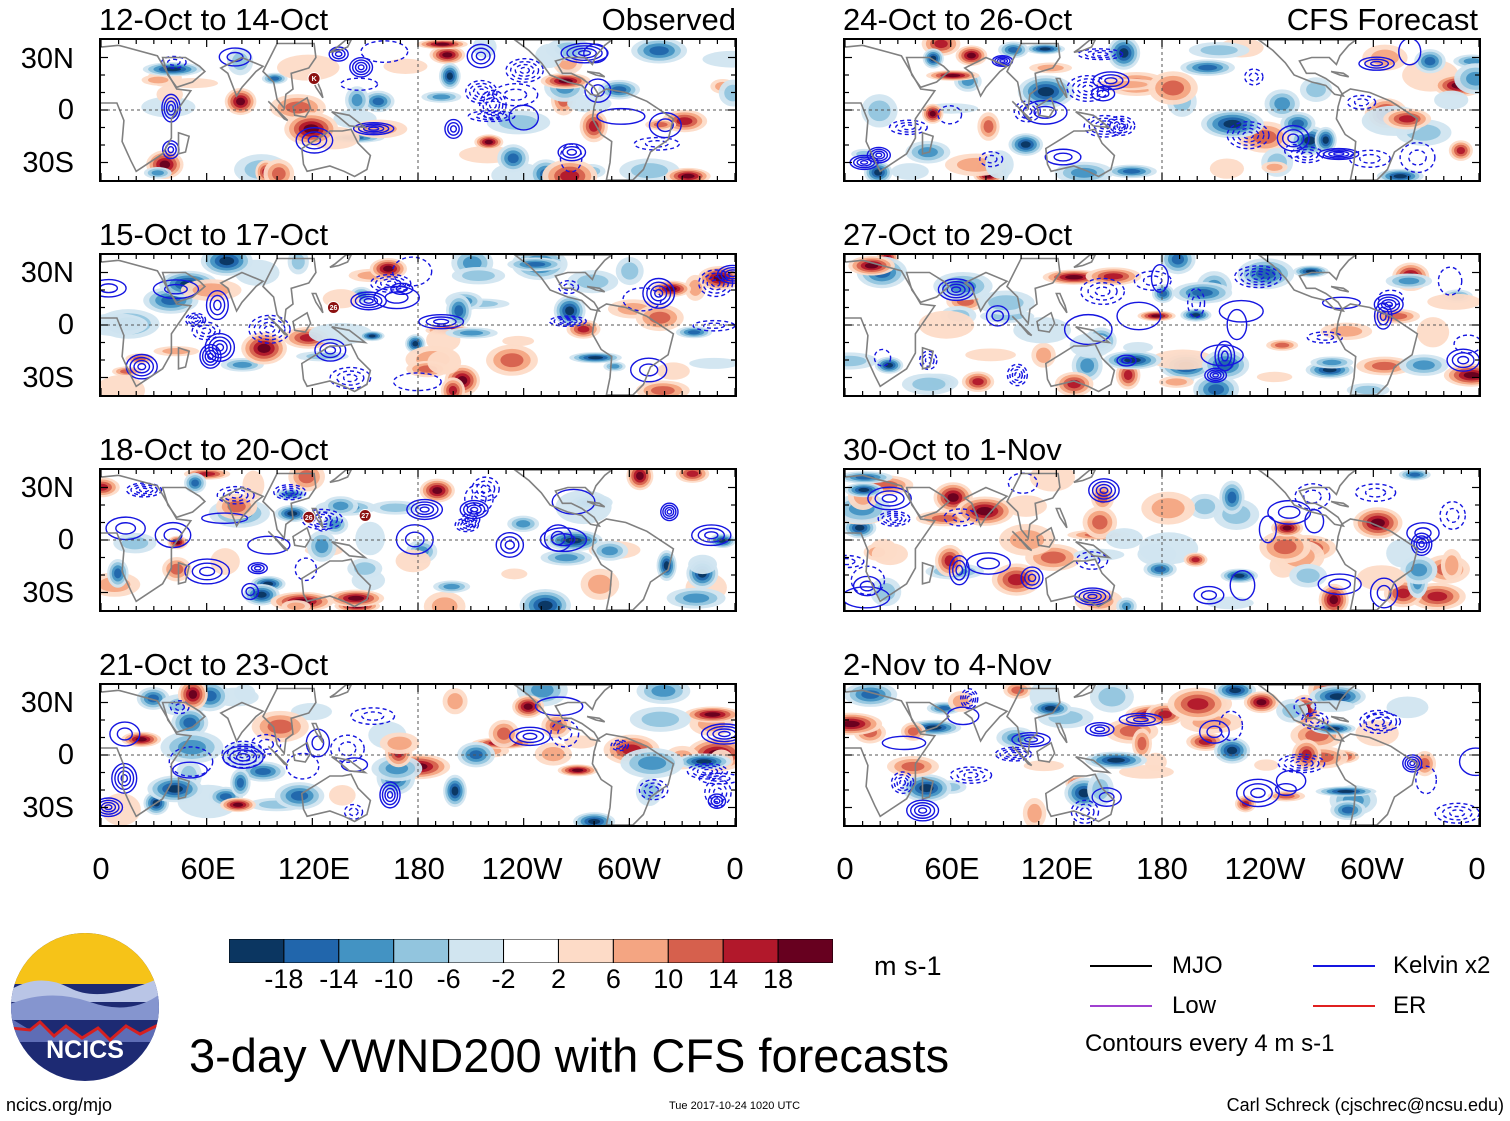 This screenshot has height=1121, width=1510. What do you see at coordinates (59, 1105) in the screenshot?
I see `footer-url: ncics.org/mjo` at bounding box center [59, 1105].